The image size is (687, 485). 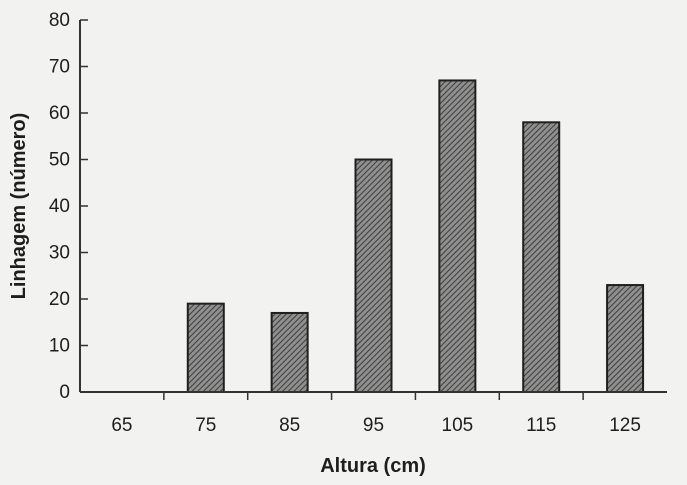 What do you see at coordinates (59, 299) in the screenshot?
I see `y-tick-label-20: 20` at bounding box center [59, 299].